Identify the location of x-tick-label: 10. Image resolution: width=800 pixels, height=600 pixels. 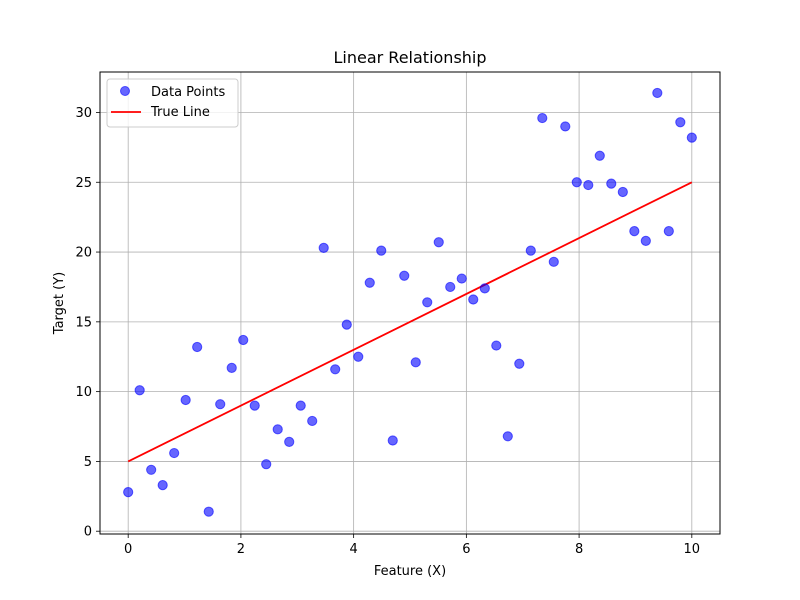
(692, 549).